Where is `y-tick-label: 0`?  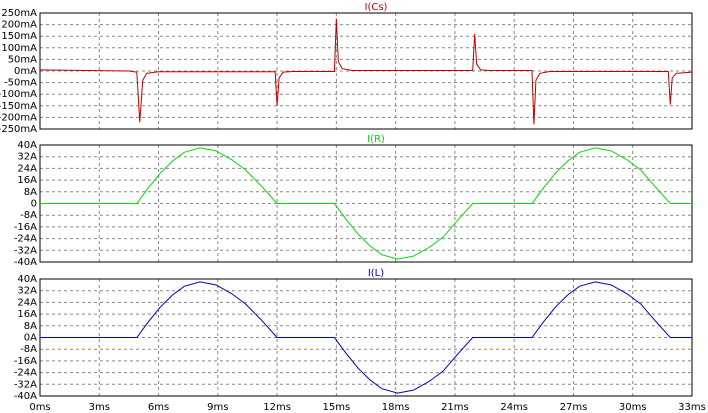 y-tick-label: 0 is located at coordinates (34, 204).